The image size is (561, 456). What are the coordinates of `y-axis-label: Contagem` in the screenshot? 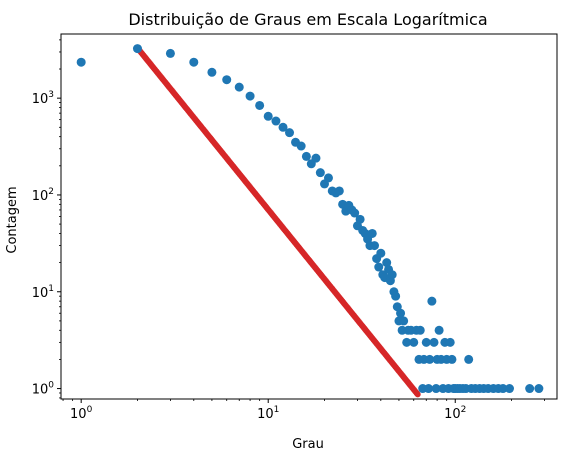 It's located at (12, 219).